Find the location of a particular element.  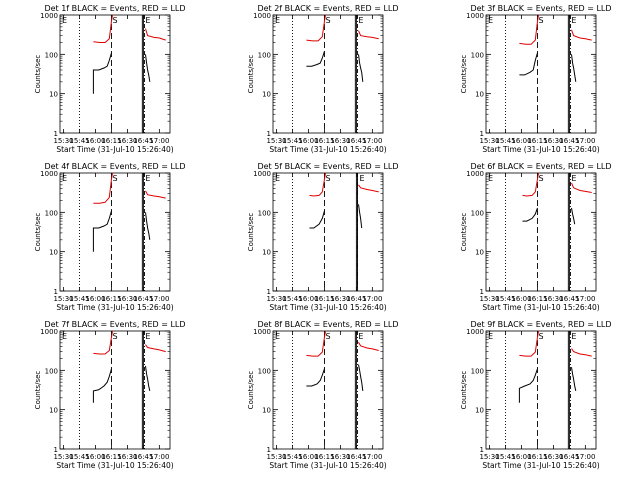

panel-title: Det 1f BLACK = Events, RED = LLD is located at coordinates (114, 8).